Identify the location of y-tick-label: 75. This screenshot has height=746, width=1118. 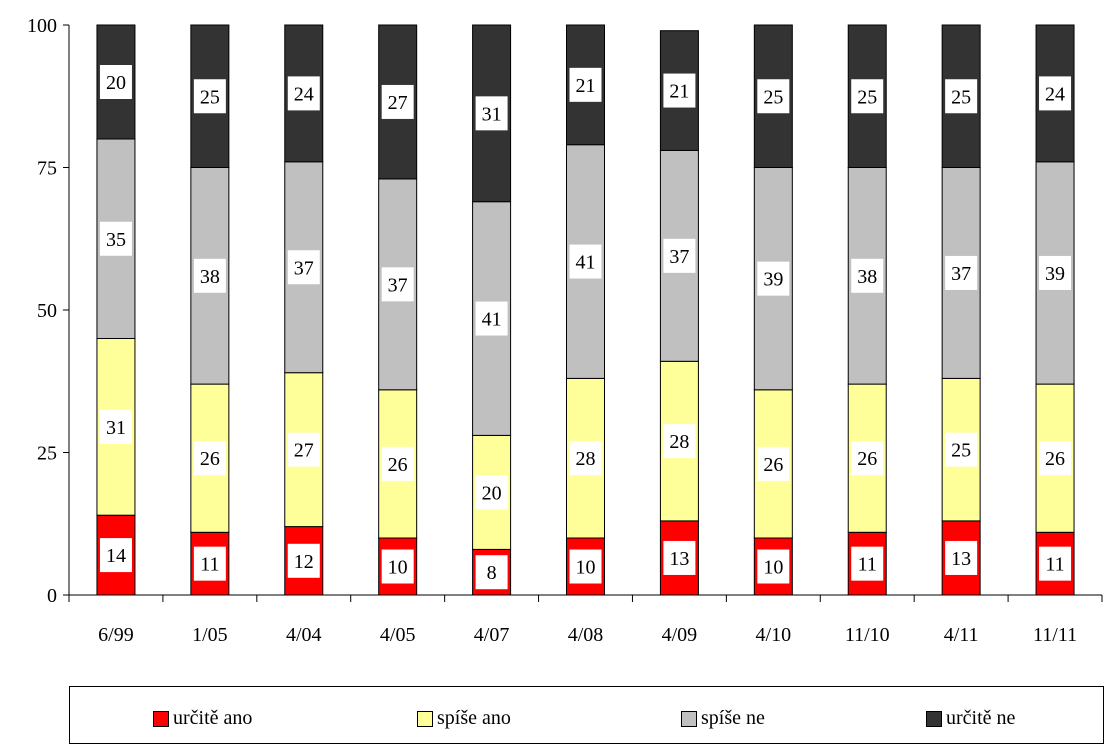
(47, 169).